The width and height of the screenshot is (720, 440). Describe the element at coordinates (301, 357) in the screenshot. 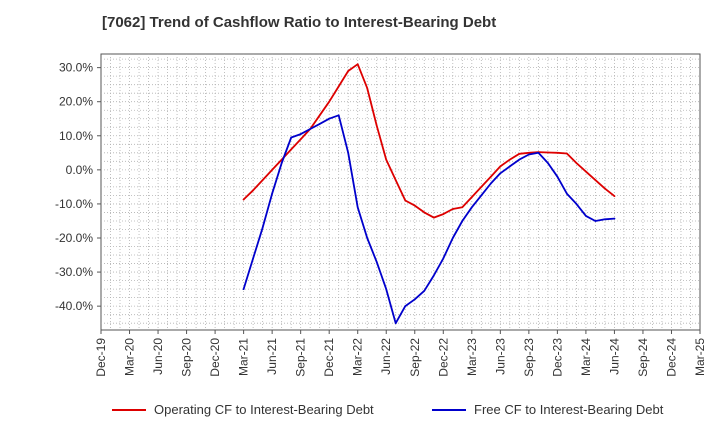

I see `x-tick-label: Sep-21` at that location.